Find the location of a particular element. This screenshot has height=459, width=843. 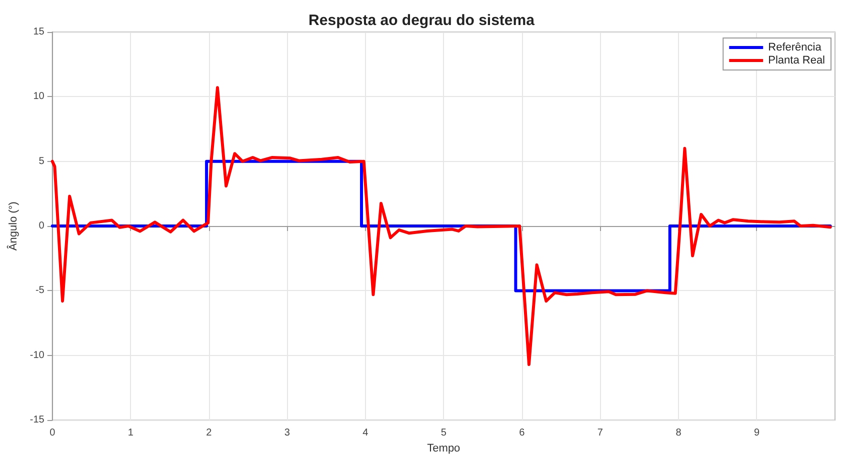

chart-title: Resposta ao degrau do sistema is located at coordinates (422, 20).